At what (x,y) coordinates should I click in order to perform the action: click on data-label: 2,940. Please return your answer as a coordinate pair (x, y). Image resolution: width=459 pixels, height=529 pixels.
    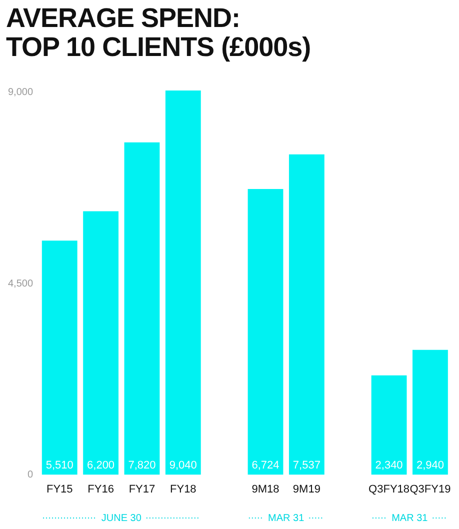
    Looking at the image, I should click on (430, 465).